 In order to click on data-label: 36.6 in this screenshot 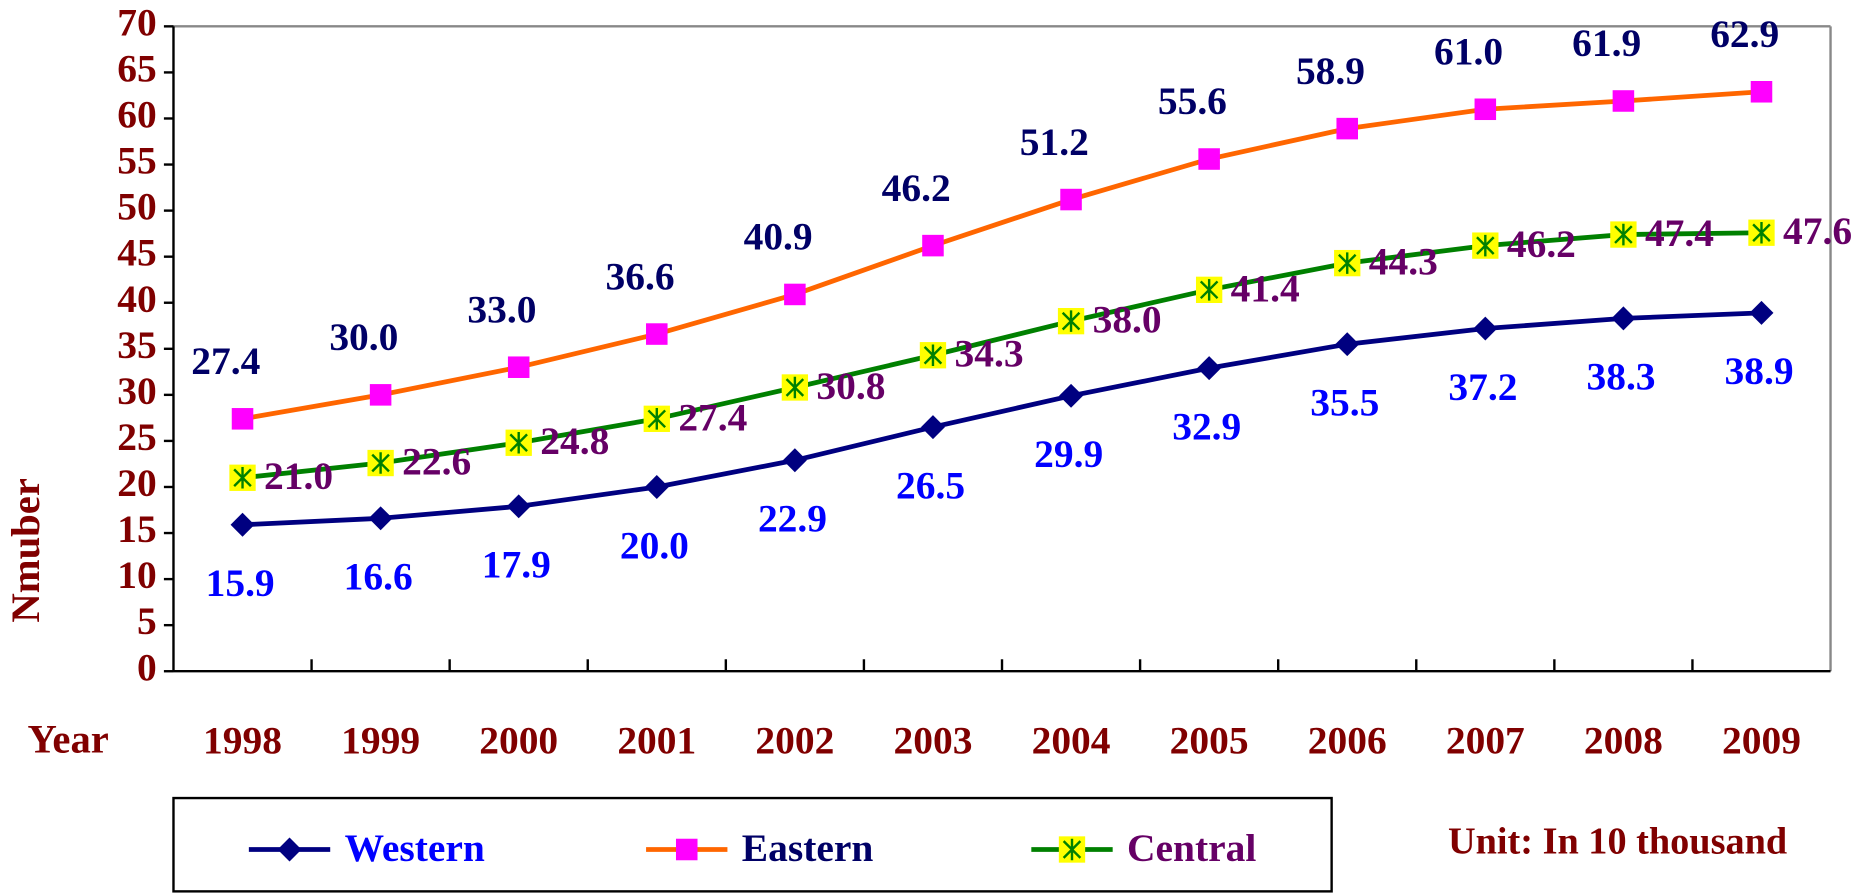, I will do `click(640, 276)`.